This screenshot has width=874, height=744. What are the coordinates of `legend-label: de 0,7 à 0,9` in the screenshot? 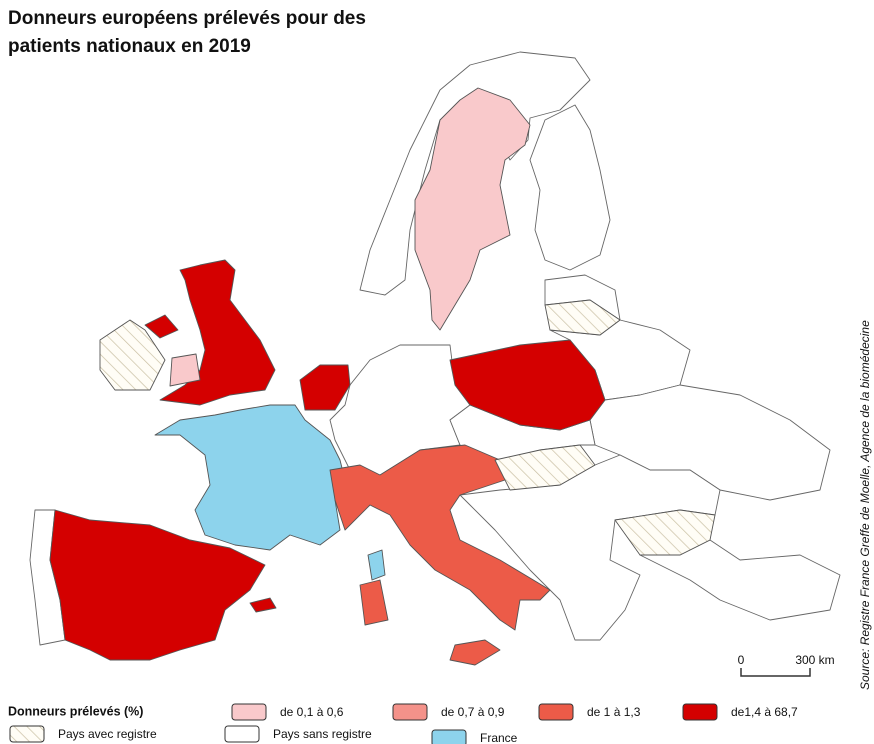 It's located at (473, 712).